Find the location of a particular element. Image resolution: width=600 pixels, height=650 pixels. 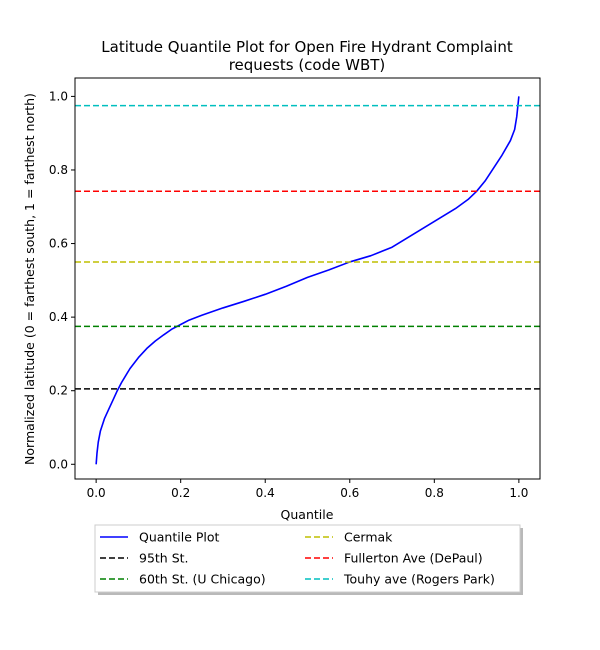

legend-label-95th-st: 95th St. is located at coordinates (164, 558).